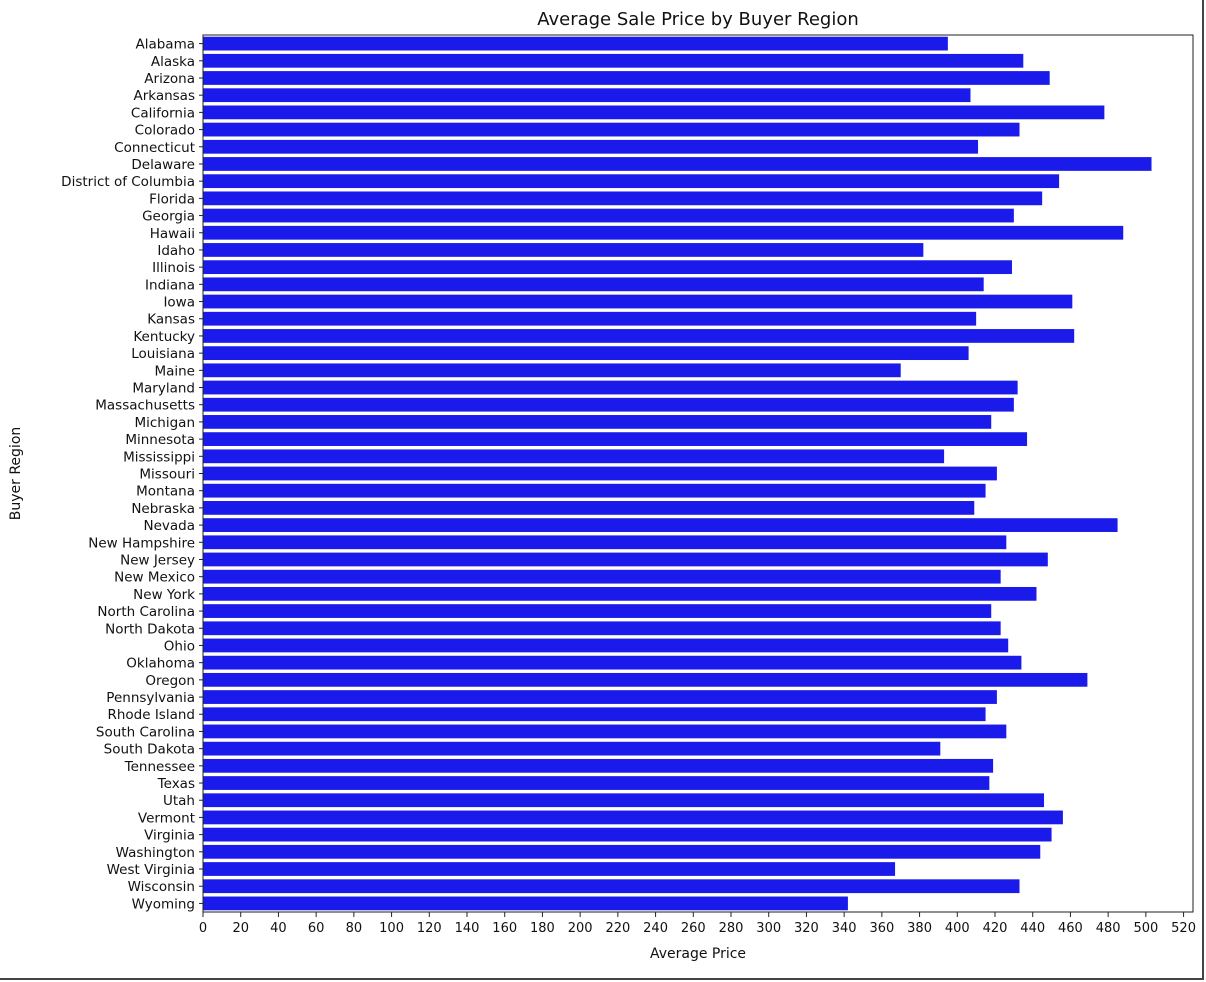 Image resolution: width=1206 pixels, height=982 pixels. Describe the element at coordinates (1032, 928) in the screenshot. I see `x-tick-label: 440` at that location.